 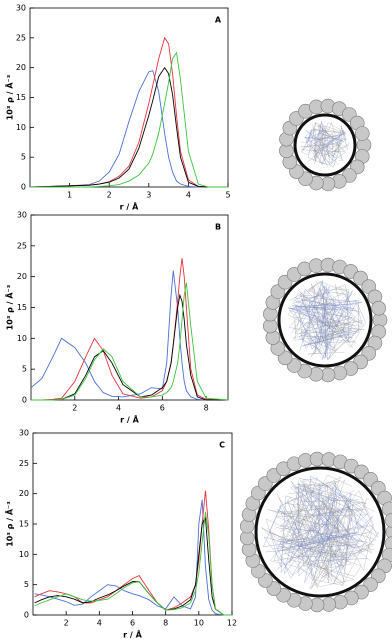 I want to click on x-tick-label: 5, so click(x=227, y=195).